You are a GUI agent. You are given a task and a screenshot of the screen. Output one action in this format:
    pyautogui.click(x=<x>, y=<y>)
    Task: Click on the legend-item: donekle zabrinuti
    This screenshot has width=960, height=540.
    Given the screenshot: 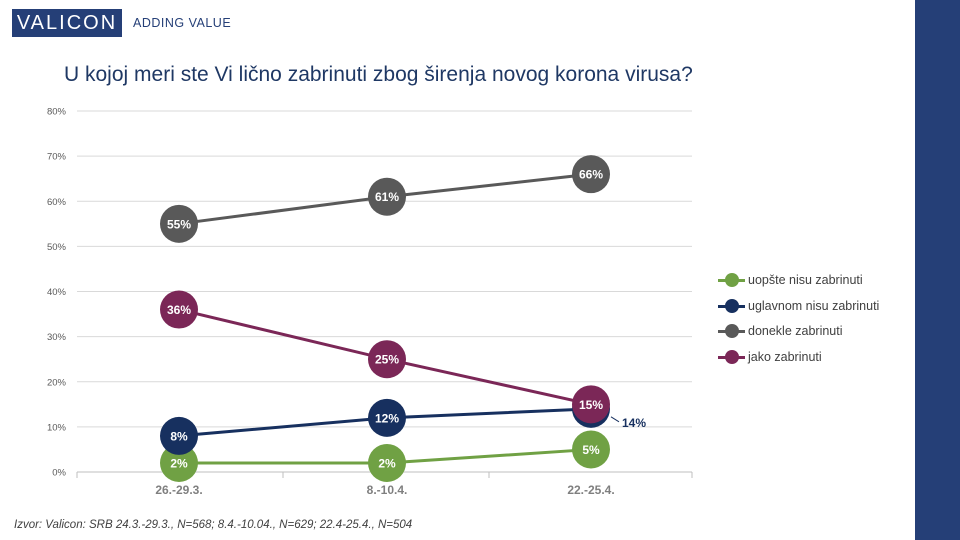 What is the action you would take?
    pyautogui.click(x=780, y=331)
    